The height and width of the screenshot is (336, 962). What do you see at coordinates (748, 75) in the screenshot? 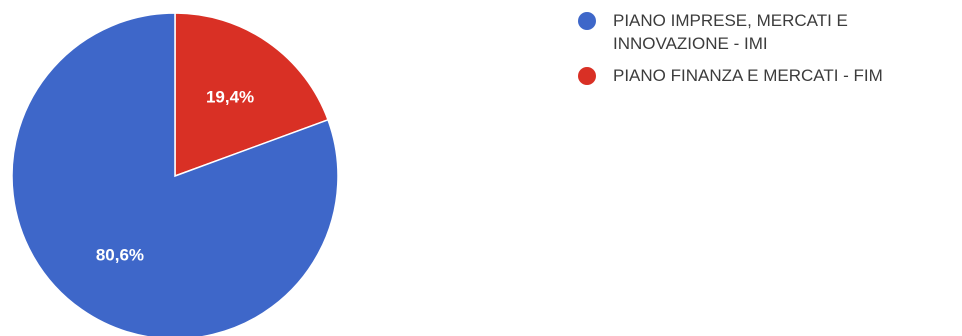
I see `legend-label-fim: PIANO FINANZA E MERCATI - FIM` at bounding box center [748, 75].